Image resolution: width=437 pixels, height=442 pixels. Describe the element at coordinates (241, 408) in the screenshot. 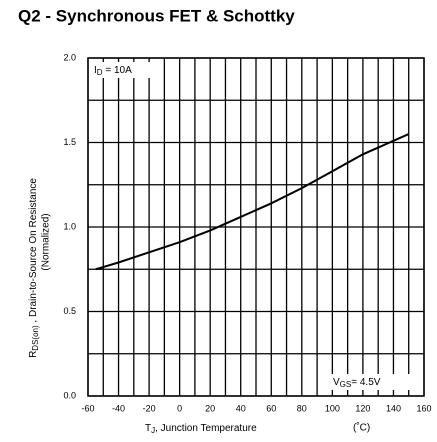

I see `x-tick-label: 40` at that location.